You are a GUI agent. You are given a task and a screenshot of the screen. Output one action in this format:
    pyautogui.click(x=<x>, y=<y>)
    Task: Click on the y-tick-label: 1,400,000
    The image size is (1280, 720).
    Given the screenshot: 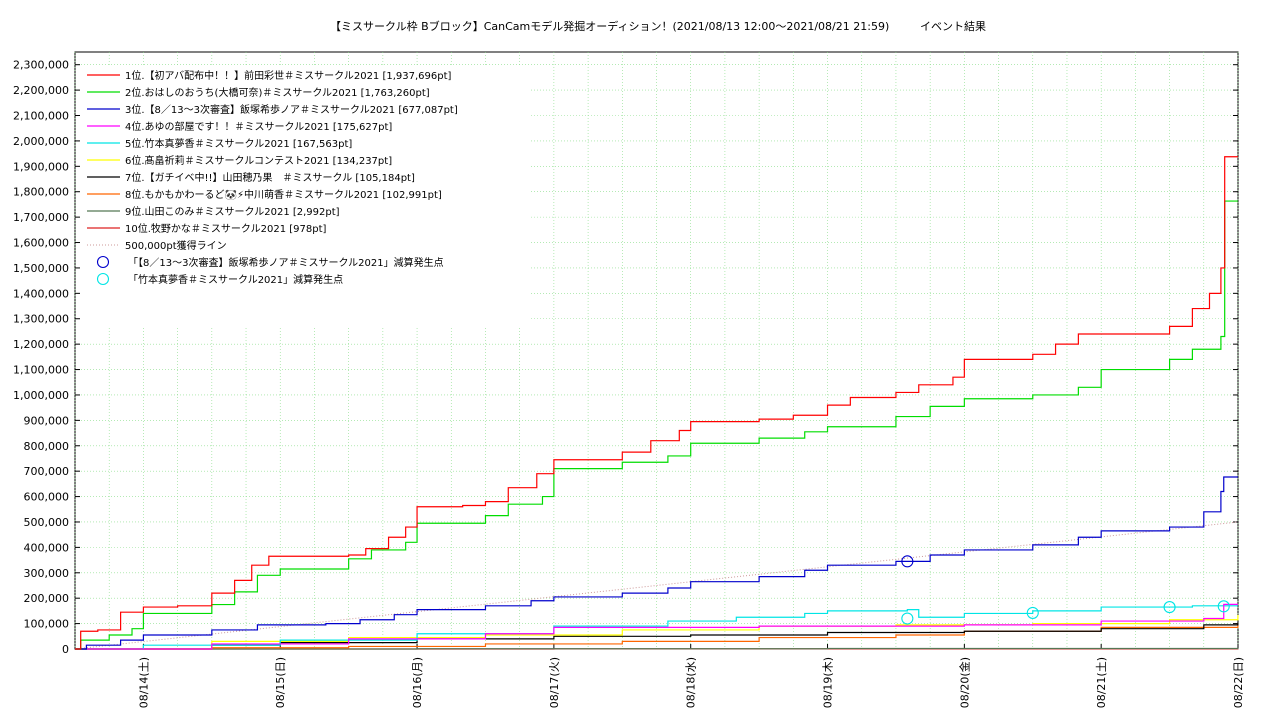 What is the action you would take?
    pyautogui.click(x=41, y=293)
    